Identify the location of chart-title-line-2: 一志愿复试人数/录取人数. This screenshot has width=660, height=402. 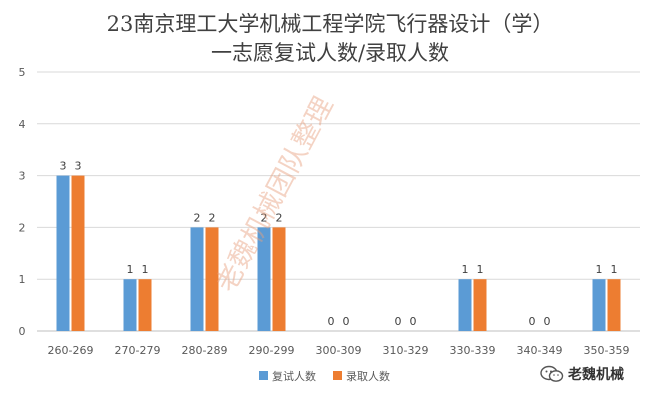
(330, 53).